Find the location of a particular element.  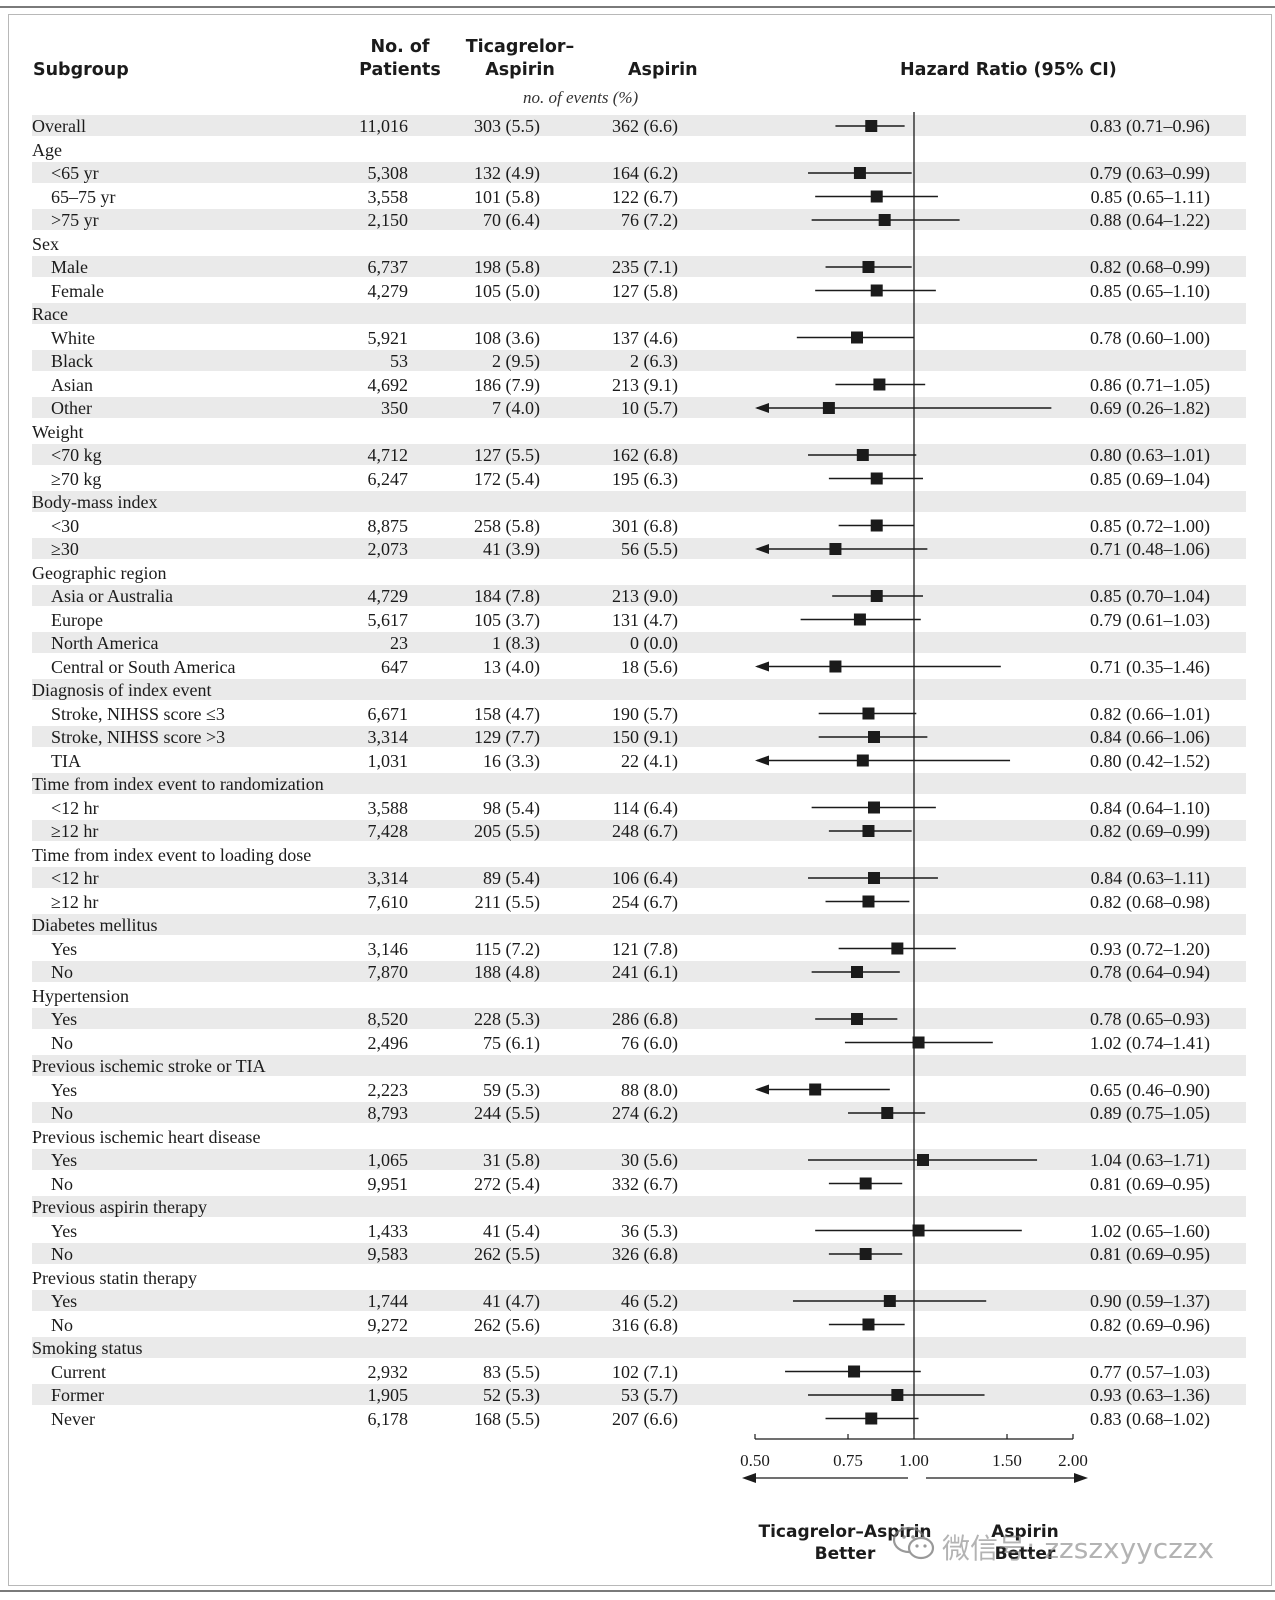

patients-cell: 2,932 is located at coordinates (388, 1371).